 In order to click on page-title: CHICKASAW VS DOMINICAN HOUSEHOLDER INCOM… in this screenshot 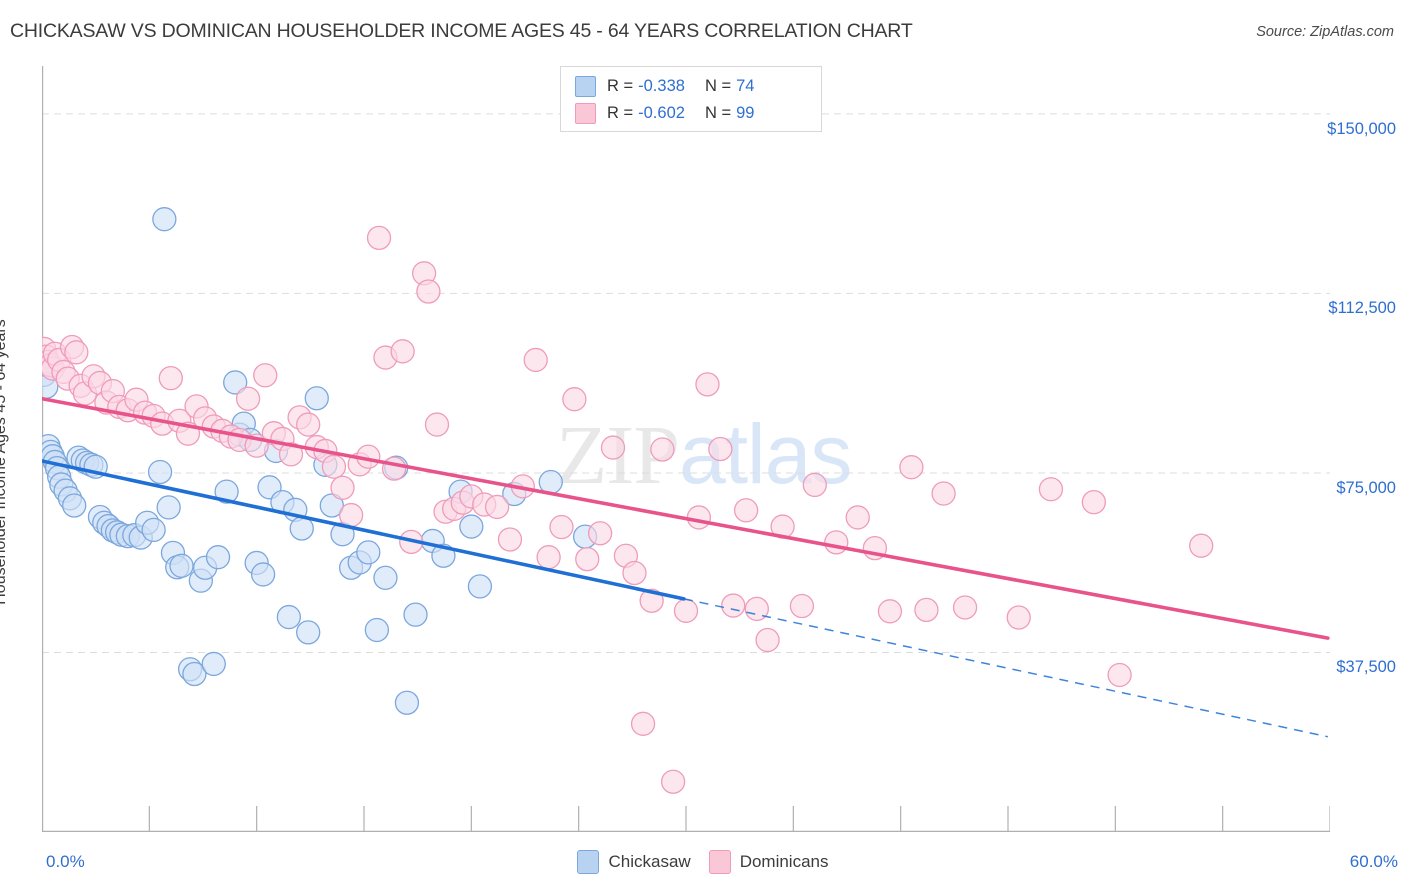, I will do `click(461, 31)`.